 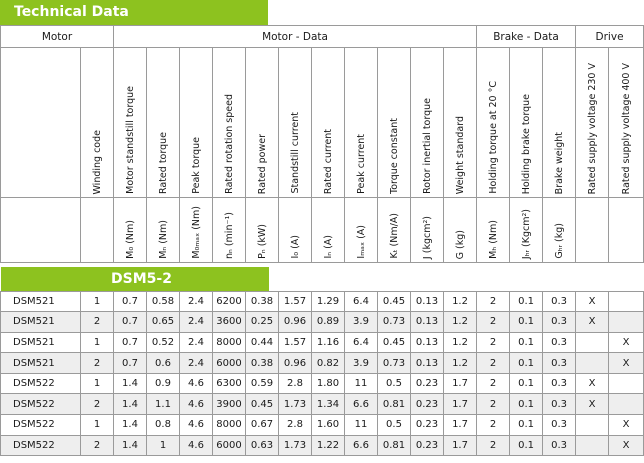 What do you see at coordinates (163, 301) in the screenshot?
I see `value-cell: 0.58` at bounding box center [163, 301].